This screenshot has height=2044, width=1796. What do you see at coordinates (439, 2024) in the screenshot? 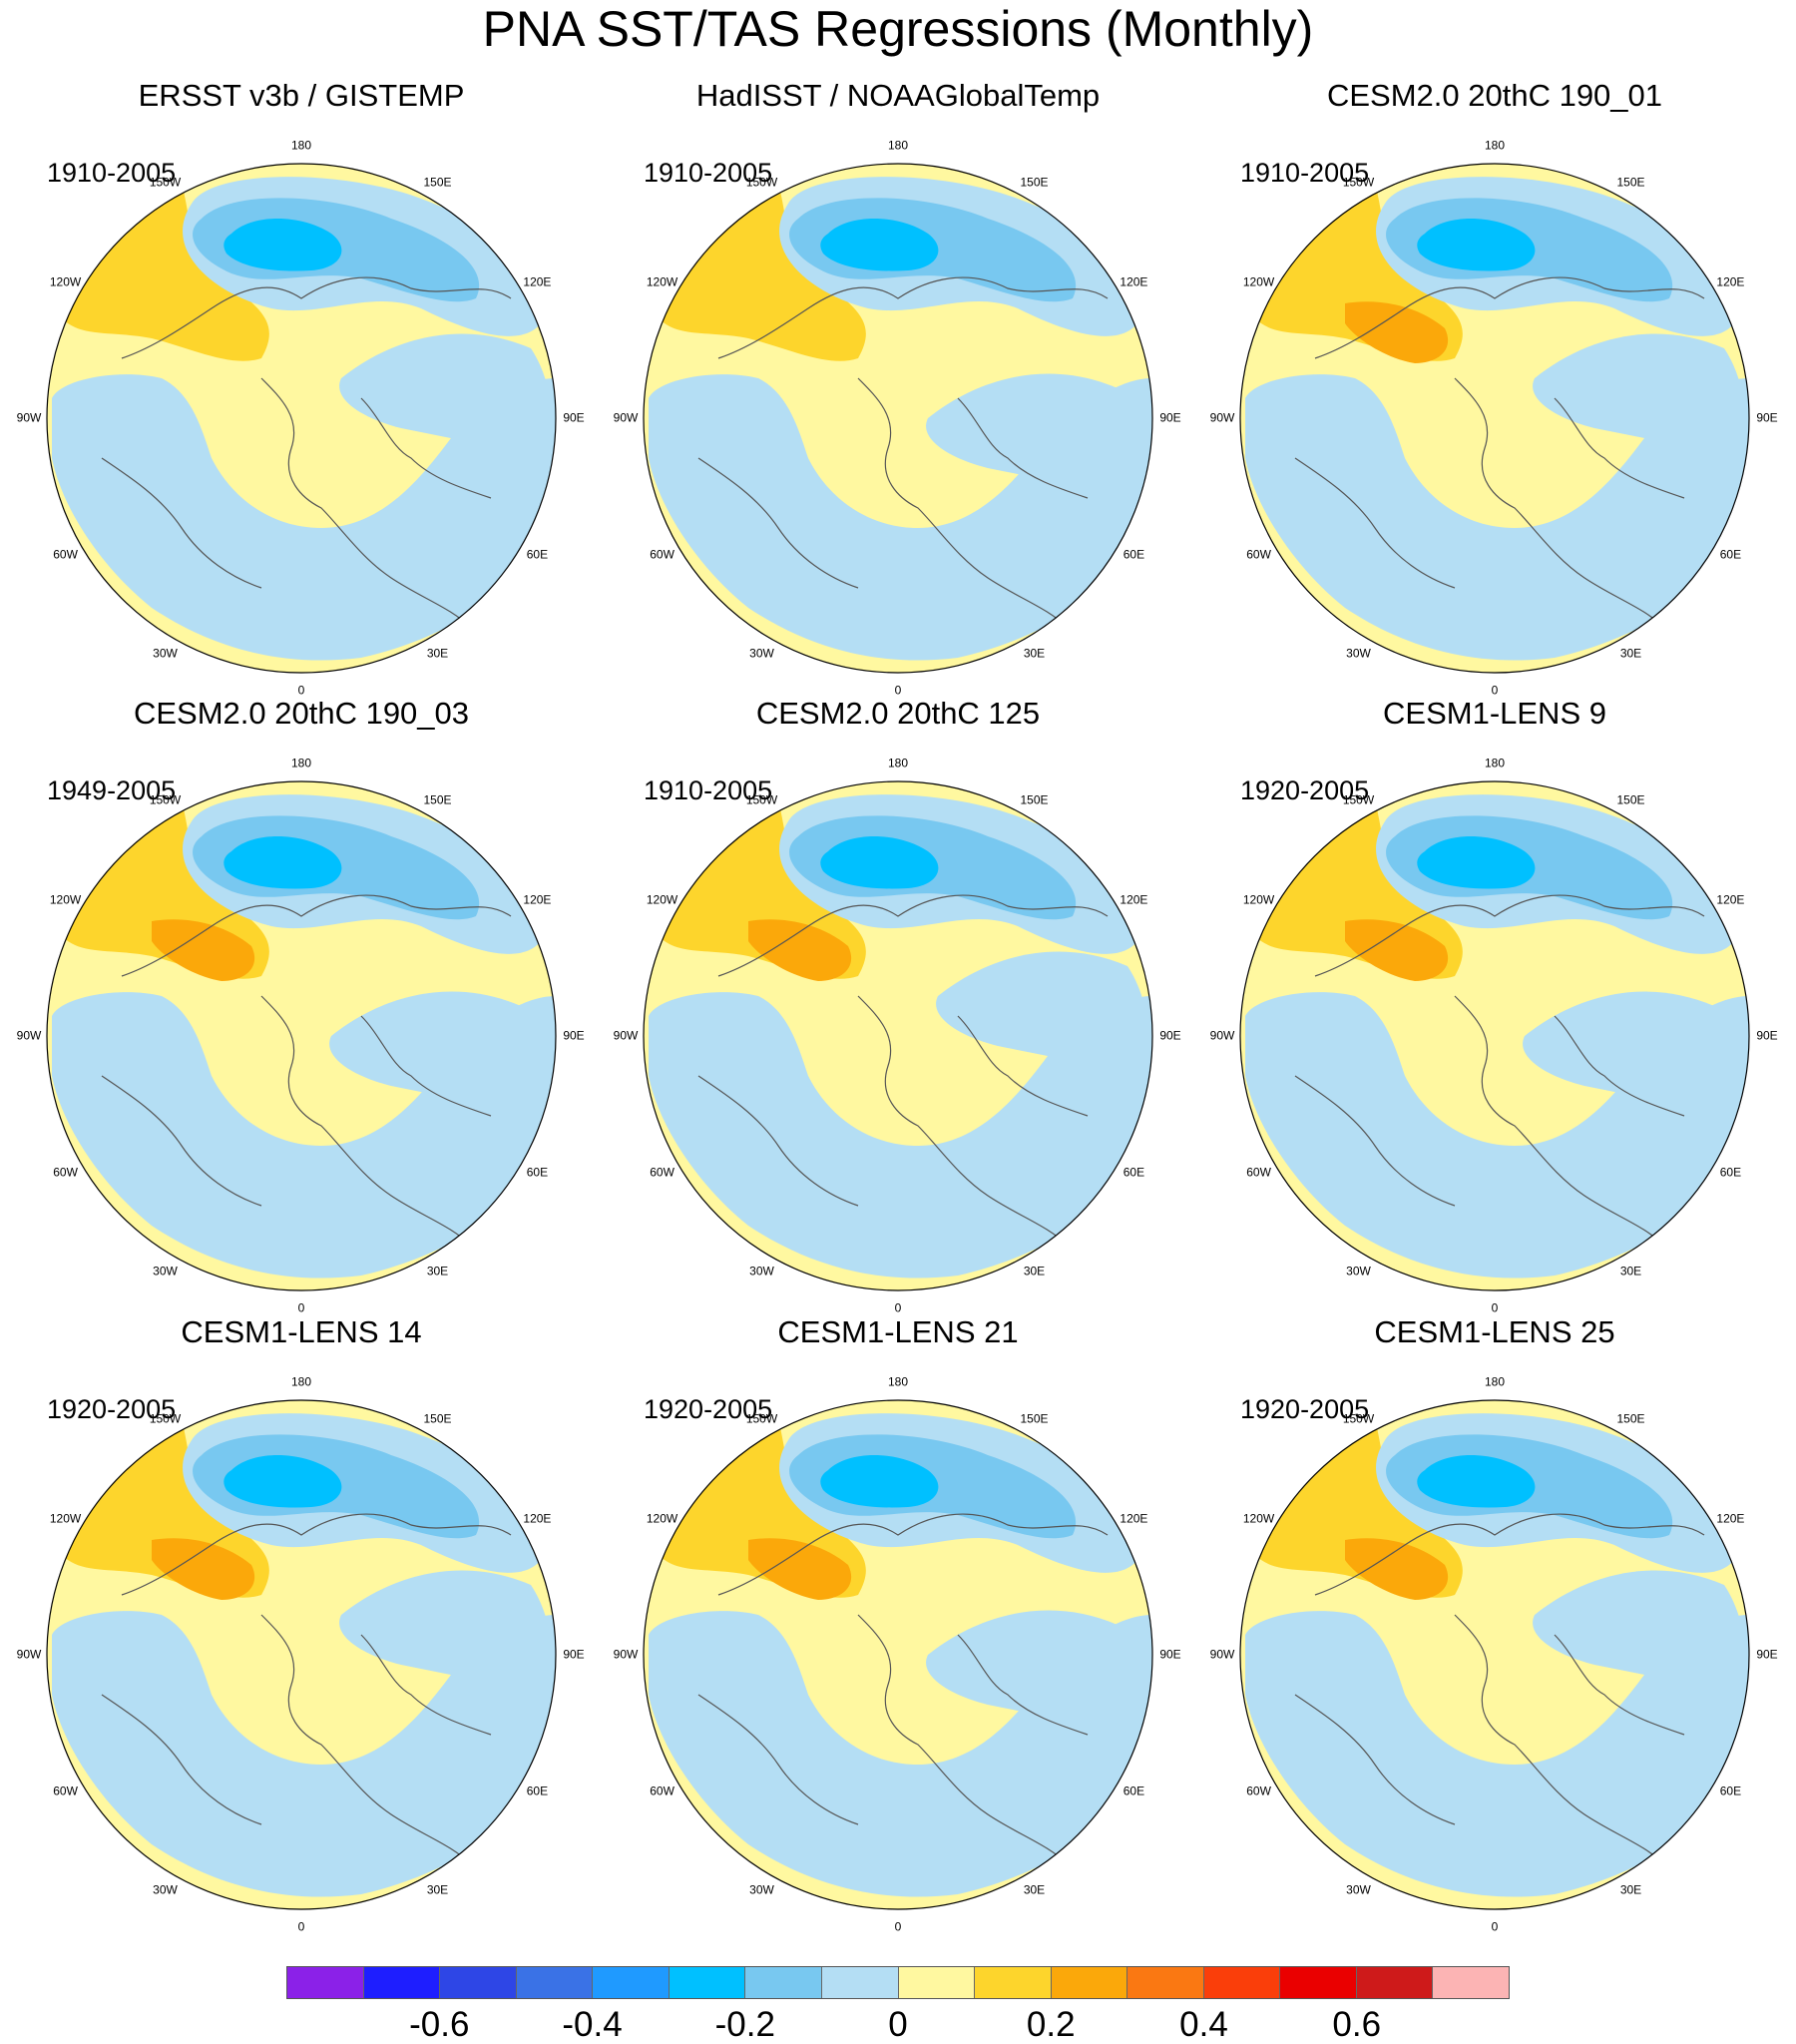
I see `colorbar-tick-label: -0.6` at bounding box center [439, 2024].